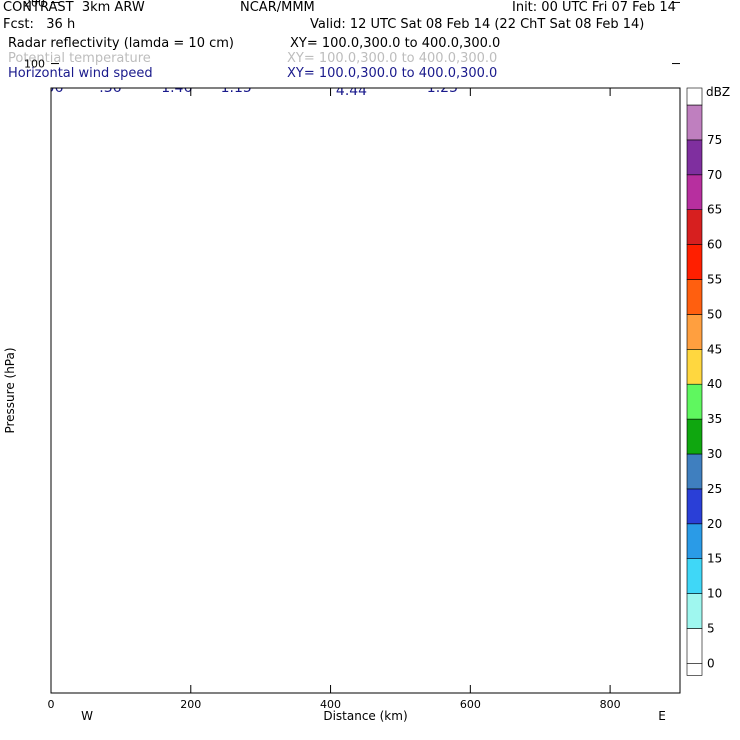 The height and width of the screenshot is (740, 740). I want to click on colorbar-level-label: 20, so click(714, 524).